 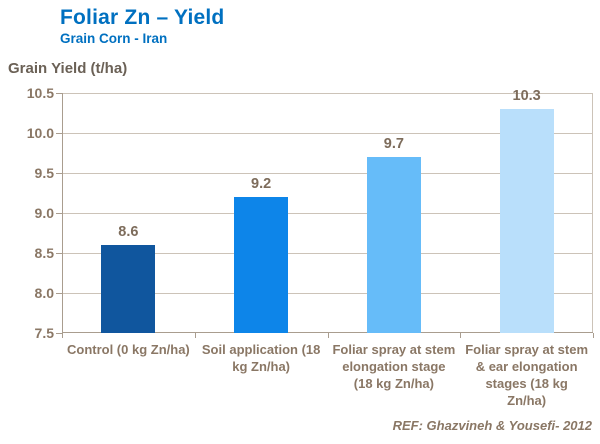 What do you see at coordinates (44, 333) in the screenshot?
I see `y-tick-label: 7.5` at bounding box center [44, 333].